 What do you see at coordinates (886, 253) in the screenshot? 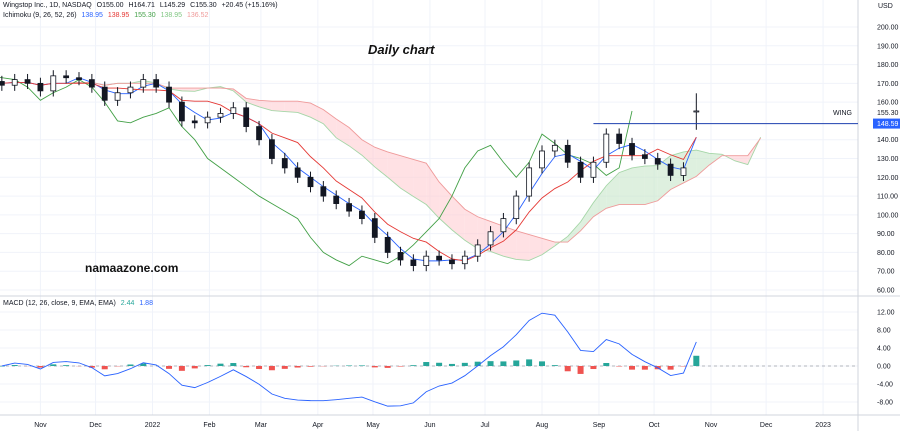
I see `price-tick-label: 80.00` at bounding box center [886, 253].